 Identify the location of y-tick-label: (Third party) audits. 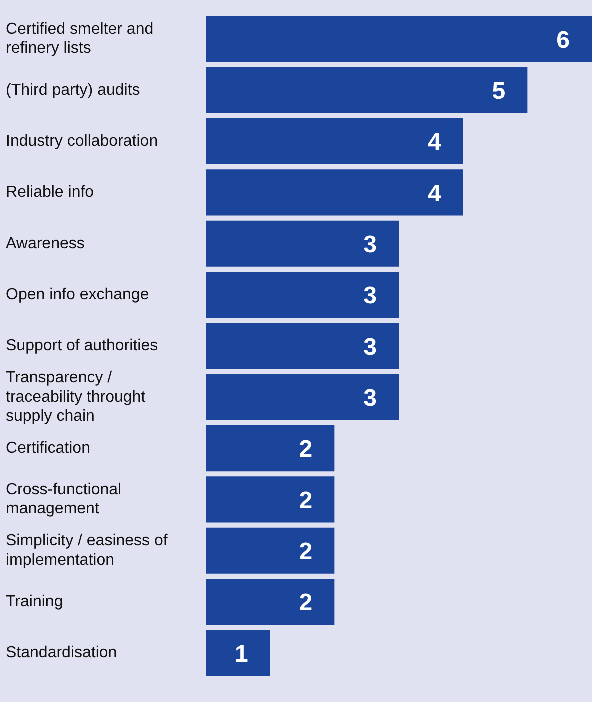
(73, 90).